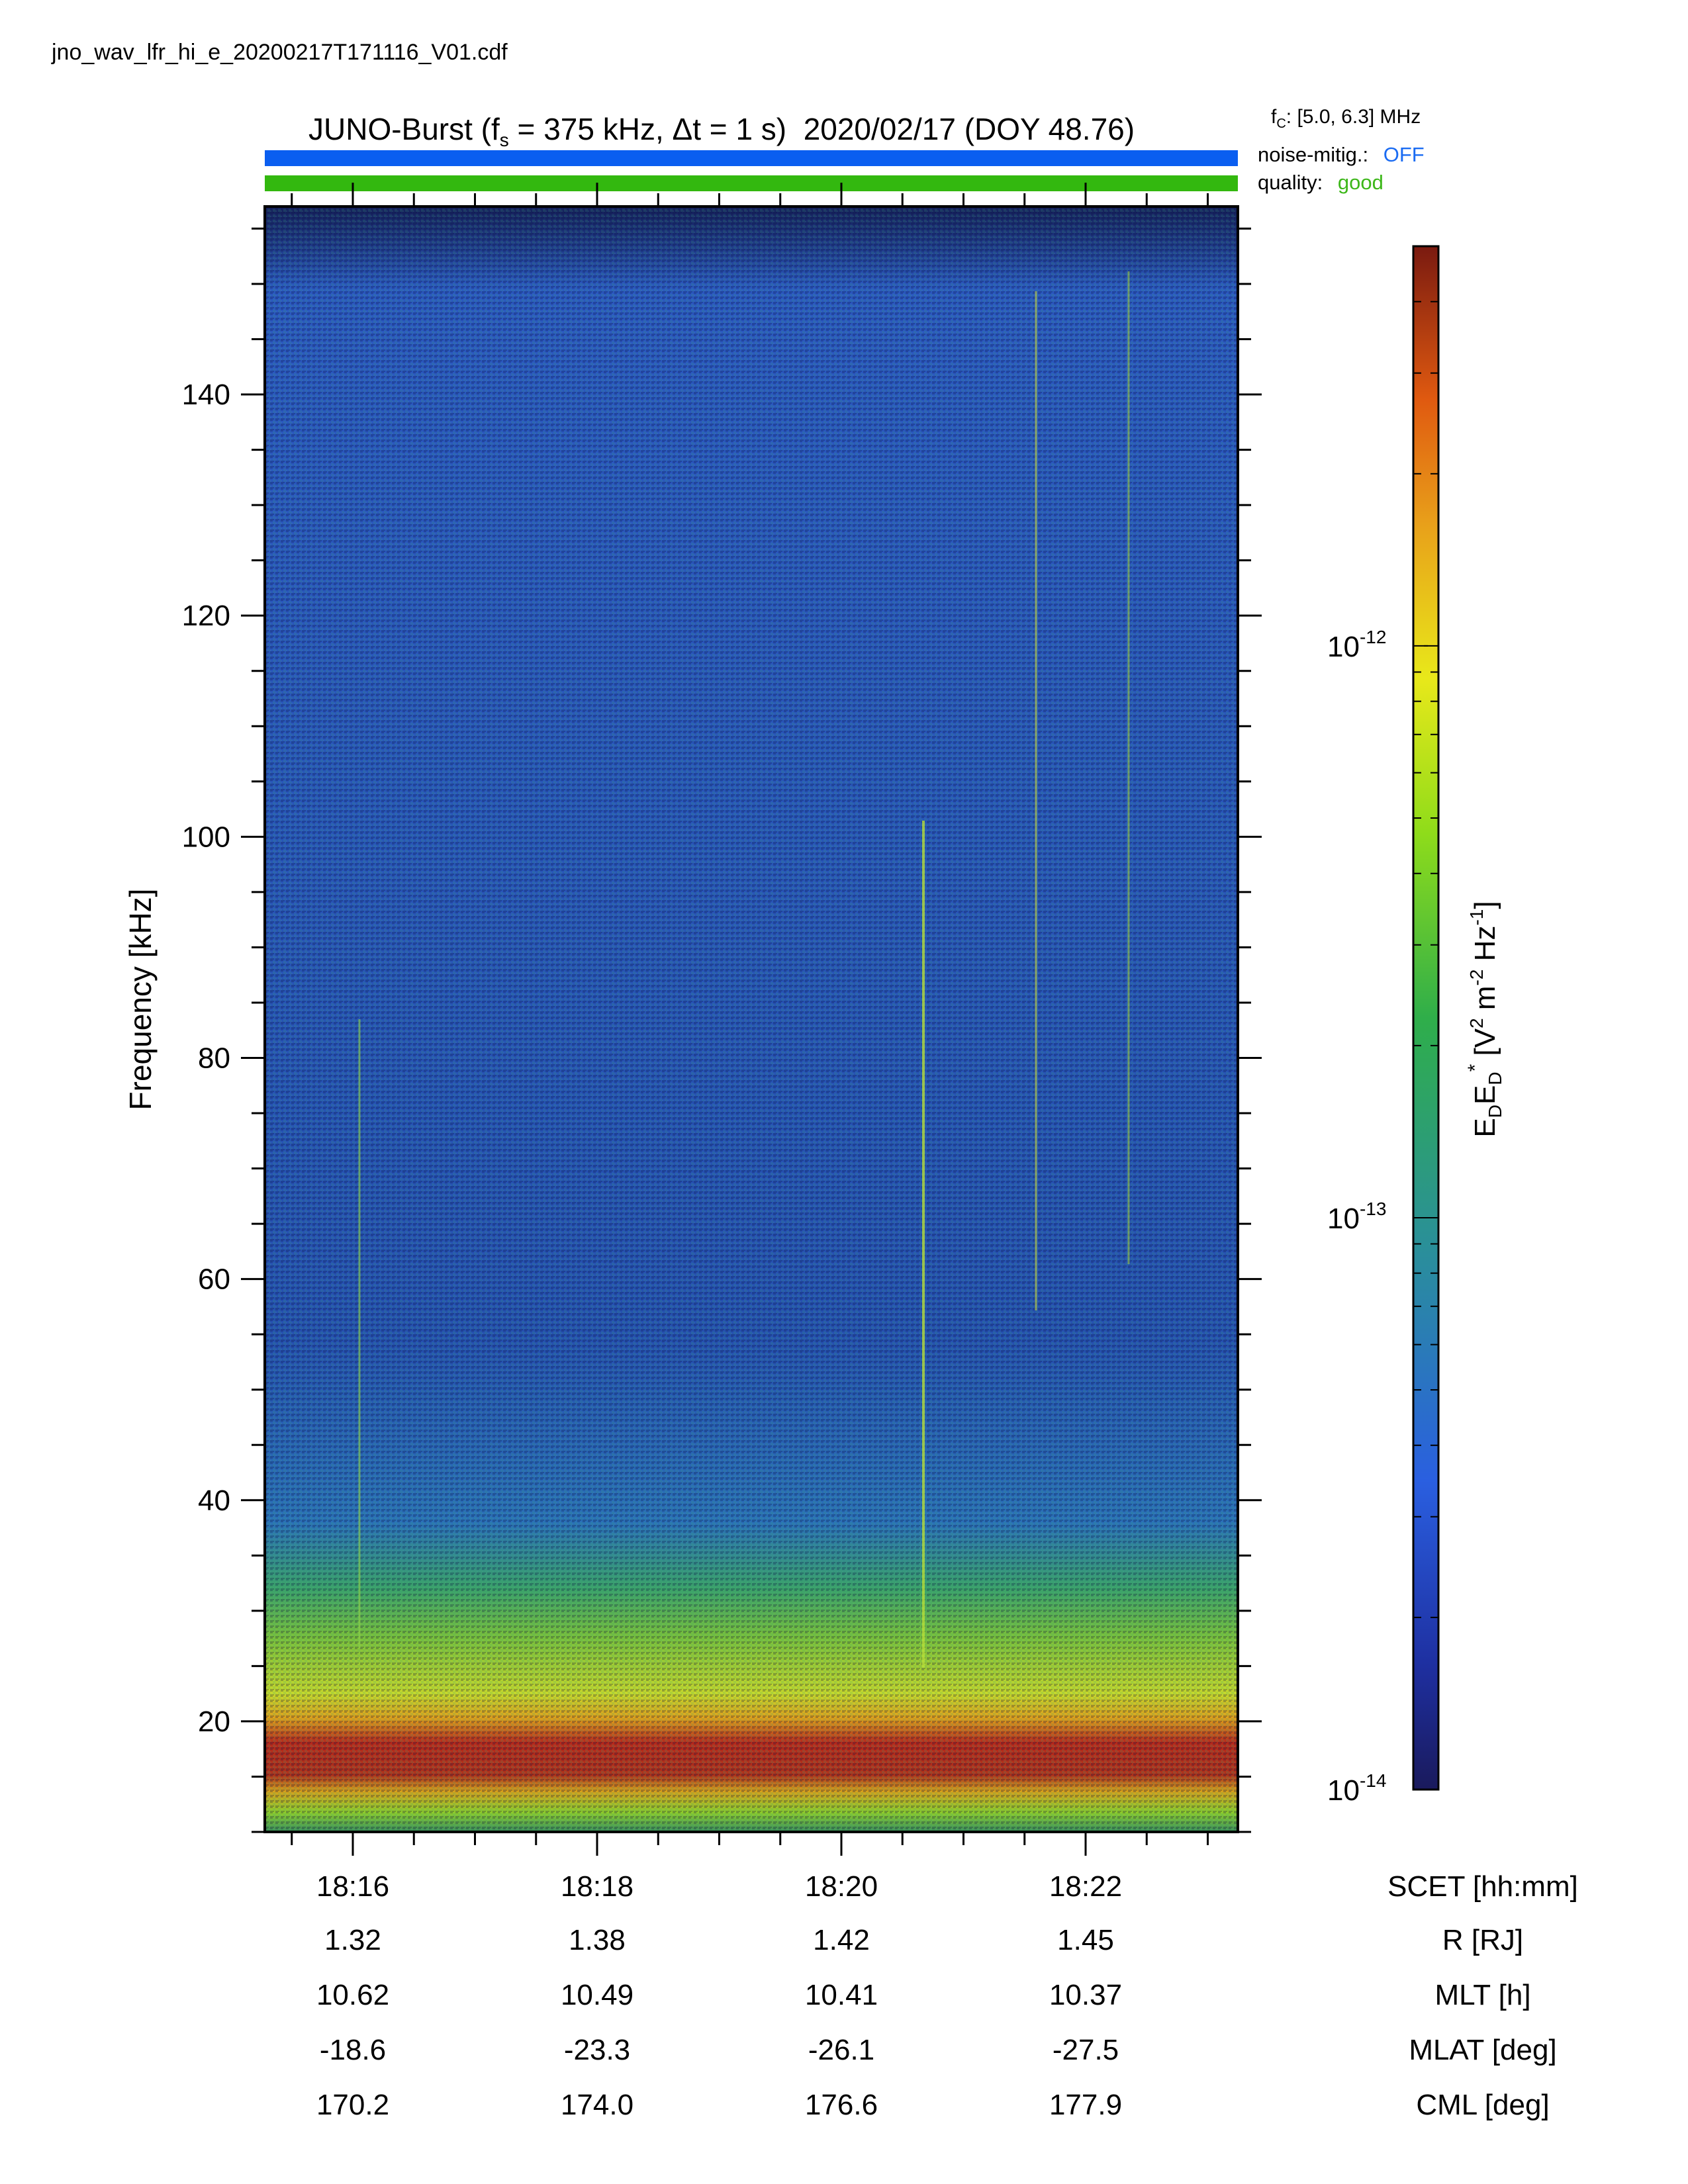 Image resolution: width=1688 pixels, height=2184 pixels. Describe the element at coordinates (597, 2105) in the screenshot. I see `ephemeris-cell: 174.0` at that location.